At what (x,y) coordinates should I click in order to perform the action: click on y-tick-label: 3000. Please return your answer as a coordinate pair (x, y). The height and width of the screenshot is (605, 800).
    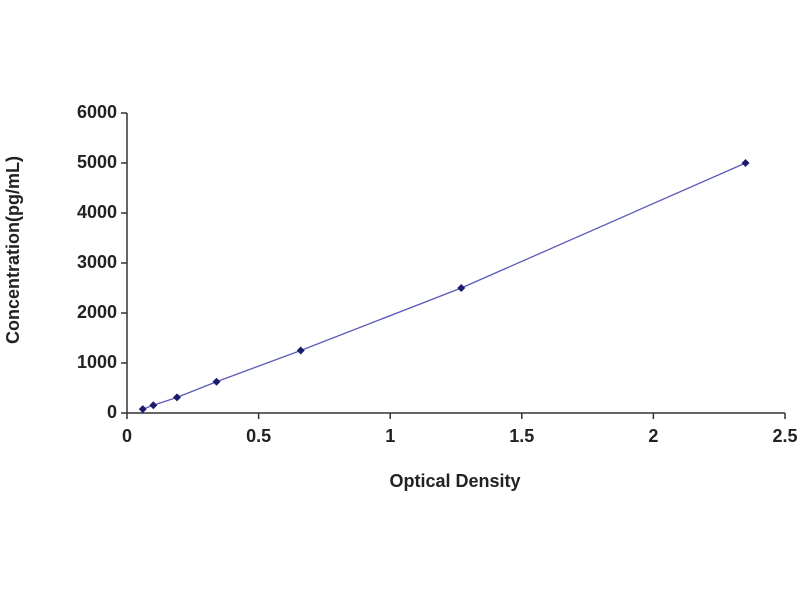
    Looking at the image, I should click on (97, 262).